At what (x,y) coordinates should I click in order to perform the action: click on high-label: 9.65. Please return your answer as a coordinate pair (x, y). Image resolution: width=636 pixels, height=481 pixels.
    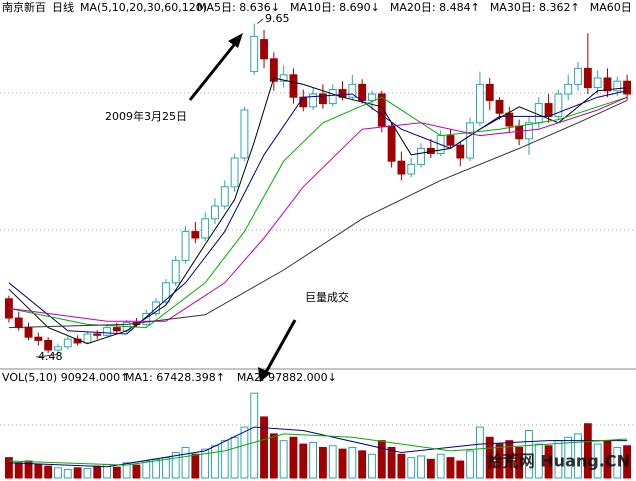
    Looking at the image, I should click on (277, 18).